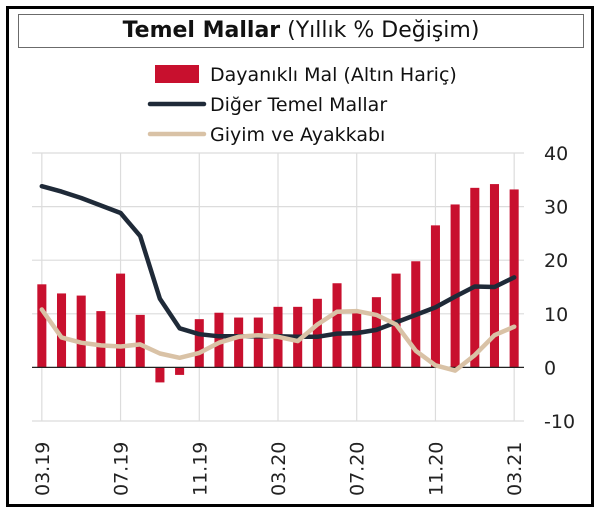  I want to click on legend-label: Diğer Temel Mallar, so click(298, 105).